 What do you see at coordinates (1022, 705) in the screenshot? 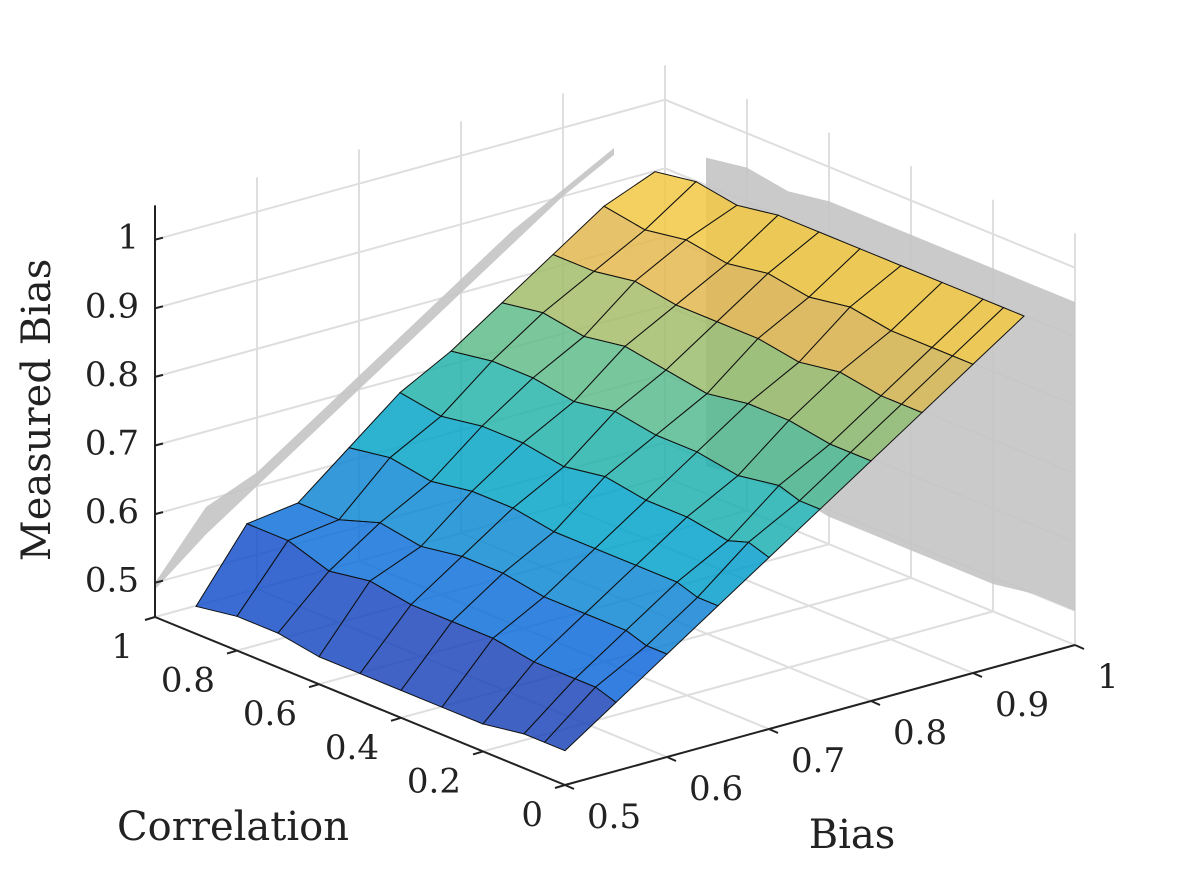
I see `x-tick-label: 0.9` at bounding box center [1022, 705].